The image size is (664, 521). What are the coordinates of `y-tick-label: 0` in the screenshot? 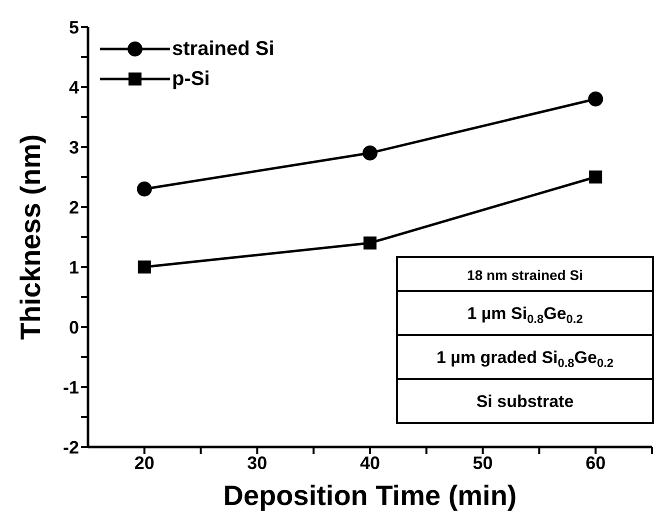 It's located at (73, 327).